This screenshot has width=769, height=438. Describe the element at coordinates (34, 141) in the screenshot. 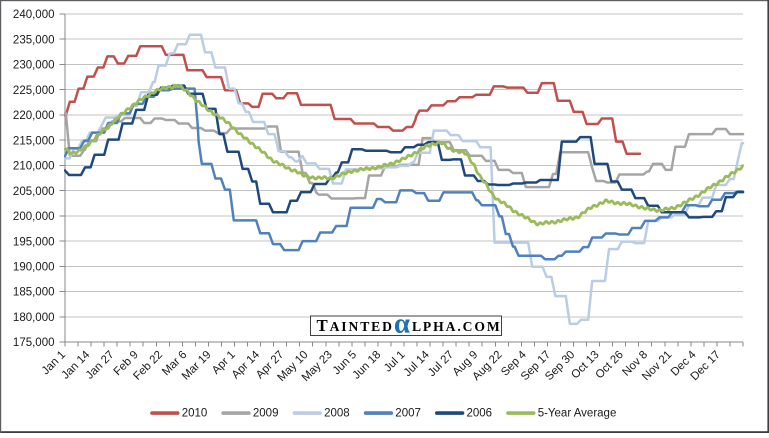

I see `svg-text: 215,000` at that location.